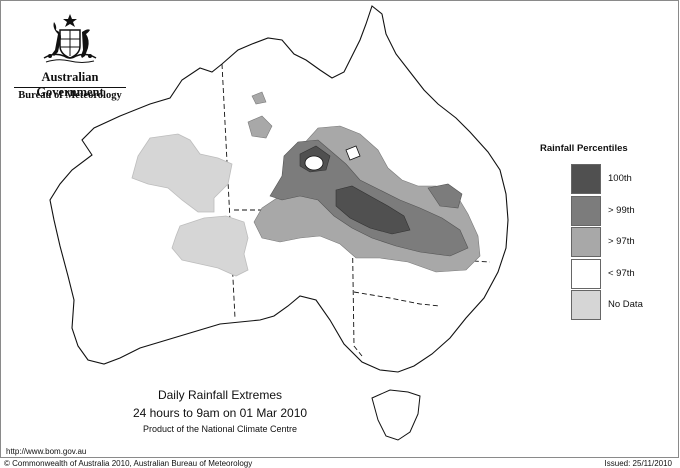 This screenshot has height=468, width=680. What do you see at coordinates (621, 241) in the screenshot?
I see `legend-label: > 97th` at bounding box center [621, 241].